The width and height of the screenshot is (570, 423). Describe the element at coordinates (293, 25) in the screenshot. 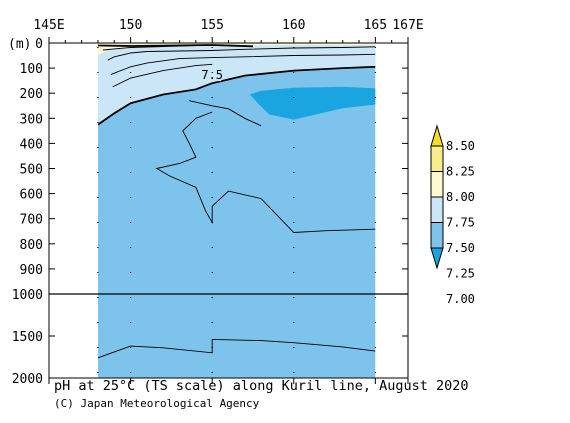

I see `x-tick-label-160: 160` at that location.